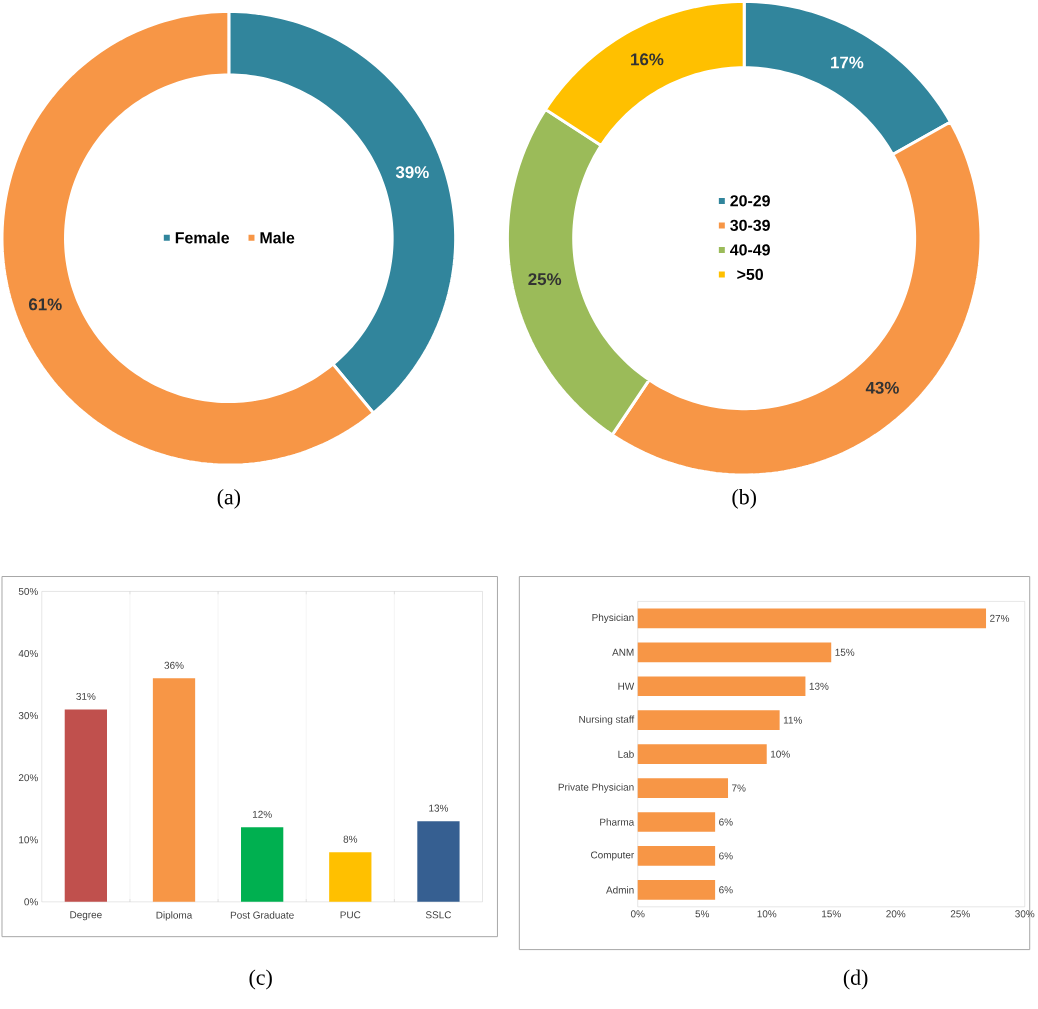  Describe the element at coordinates (831, 914) in the screenshot. I see `x-tick-label: 15%` at that location.